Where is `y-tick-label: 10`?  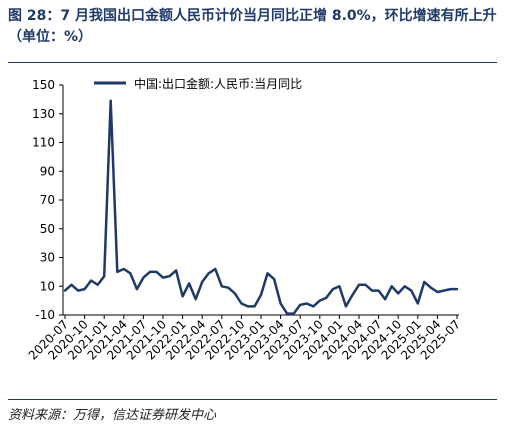
y-tick-label: 10 is located at coordinates (47, 286).